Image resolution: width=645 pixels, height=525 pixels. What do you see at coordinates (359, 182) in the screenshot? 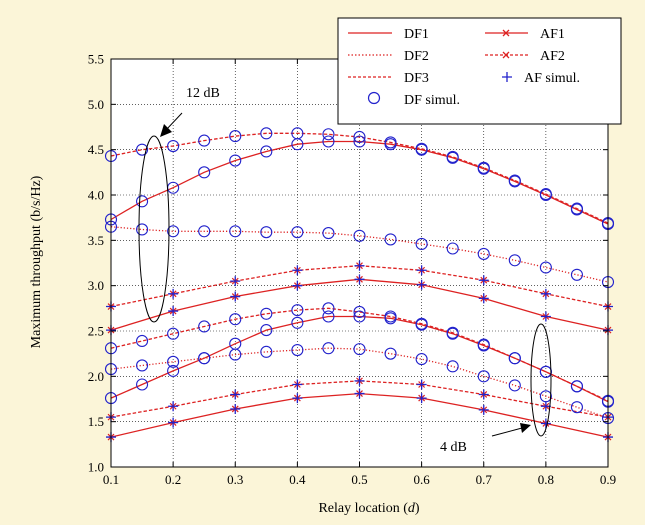
I see `series-line-df-solid` at bounding box center [359, 182].